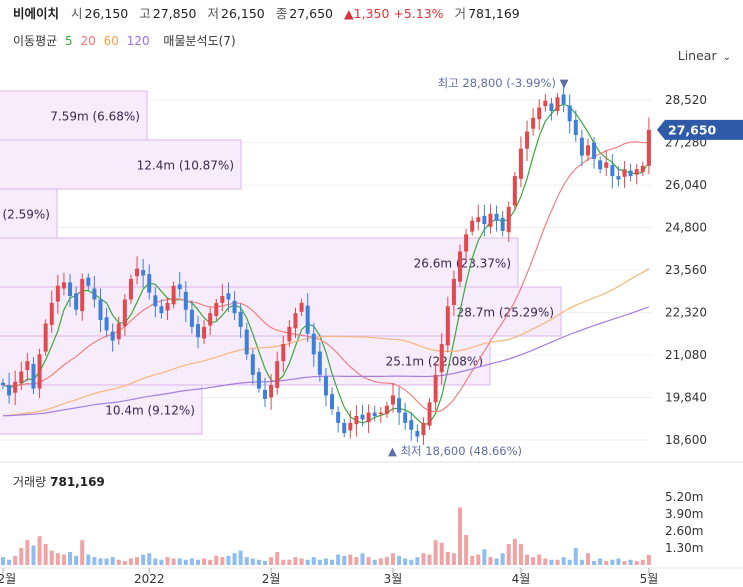  What do you see at coordinates (138, 41) in the screenshot?
I see `ma120-label: 120` at bounding box center [138, 41].